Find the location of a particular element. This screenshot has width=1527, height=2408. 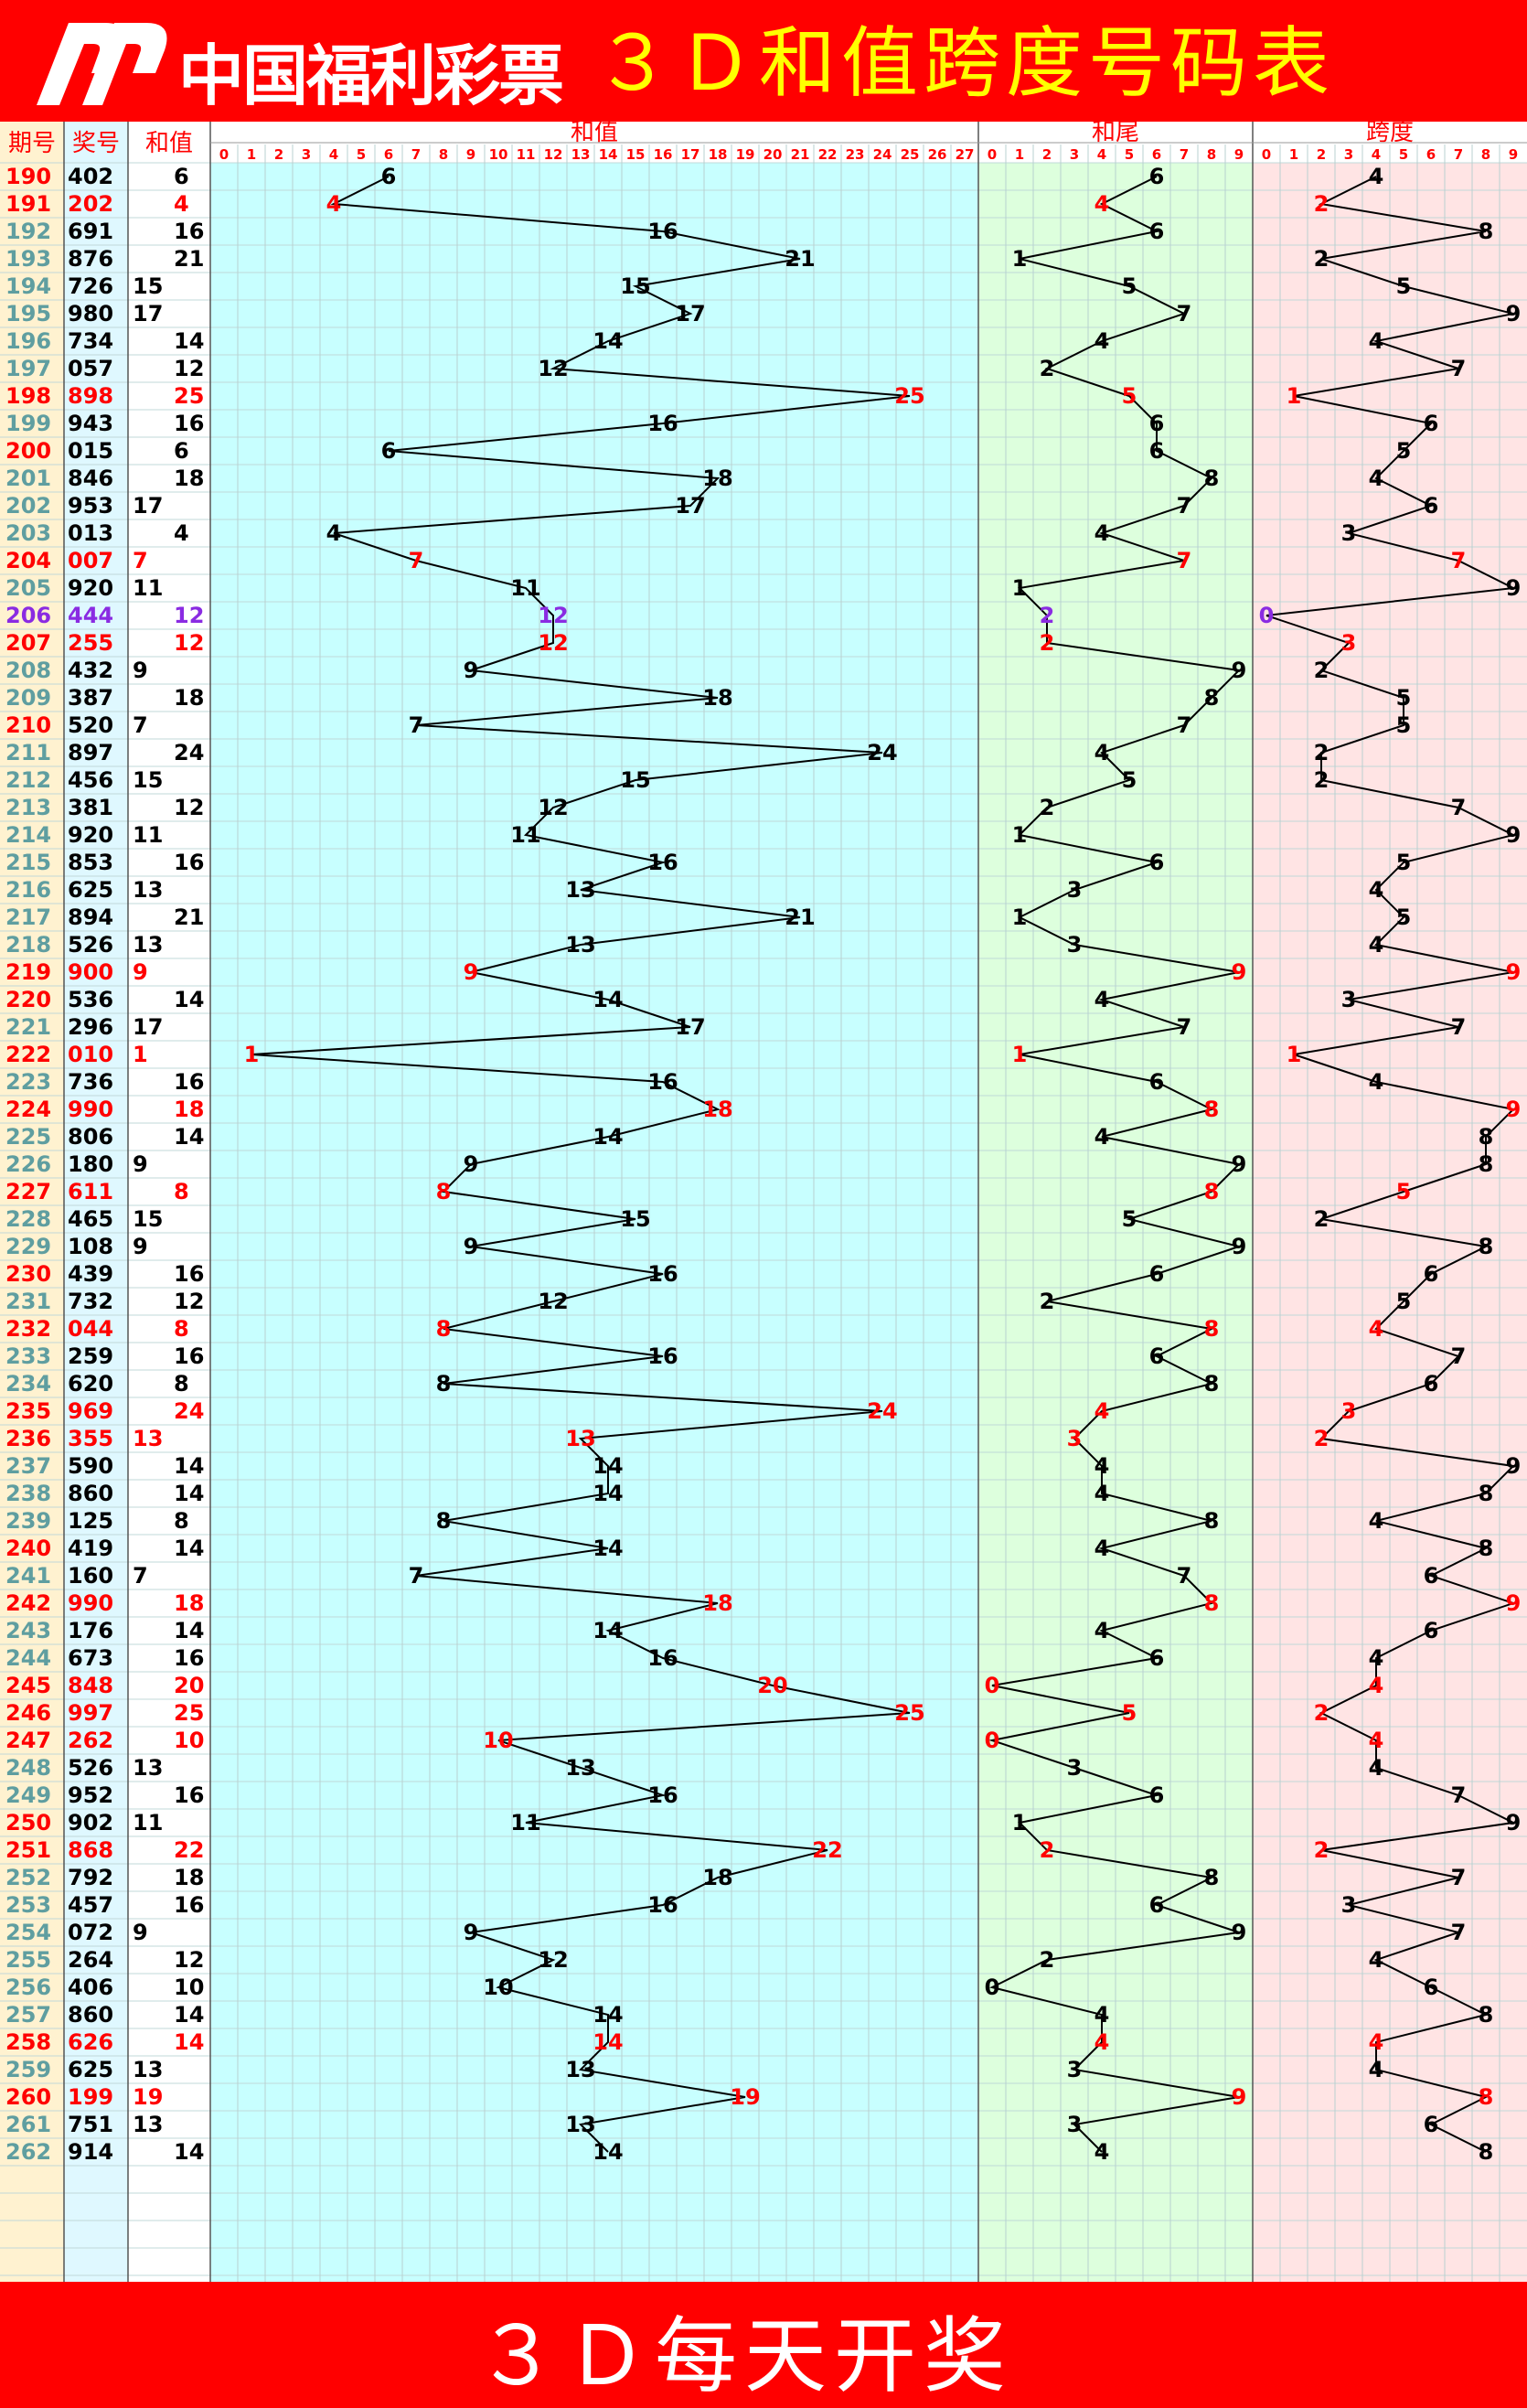

tail-point: 7 is located at coordinates (1184, 313).